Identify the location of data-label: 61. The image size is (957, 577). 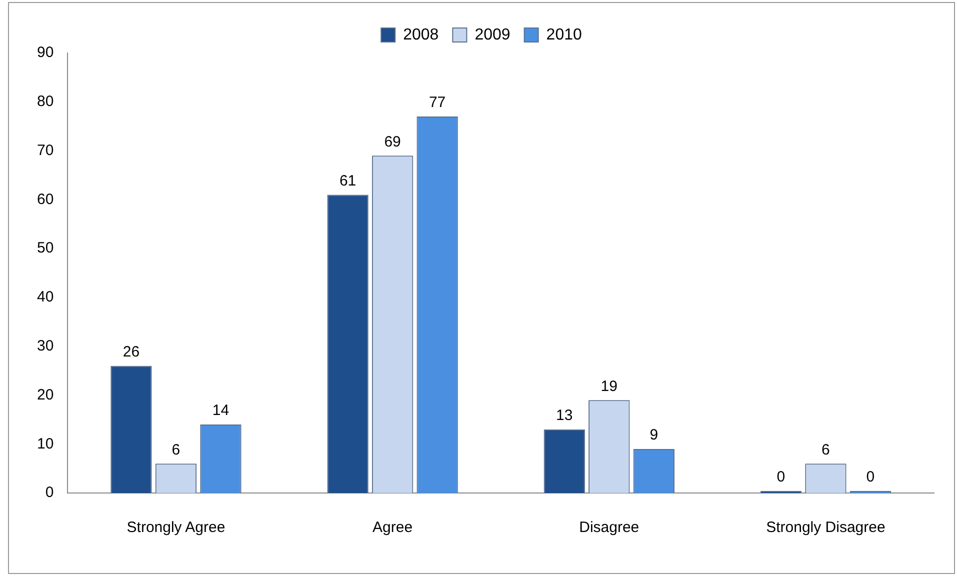
(347, 181).